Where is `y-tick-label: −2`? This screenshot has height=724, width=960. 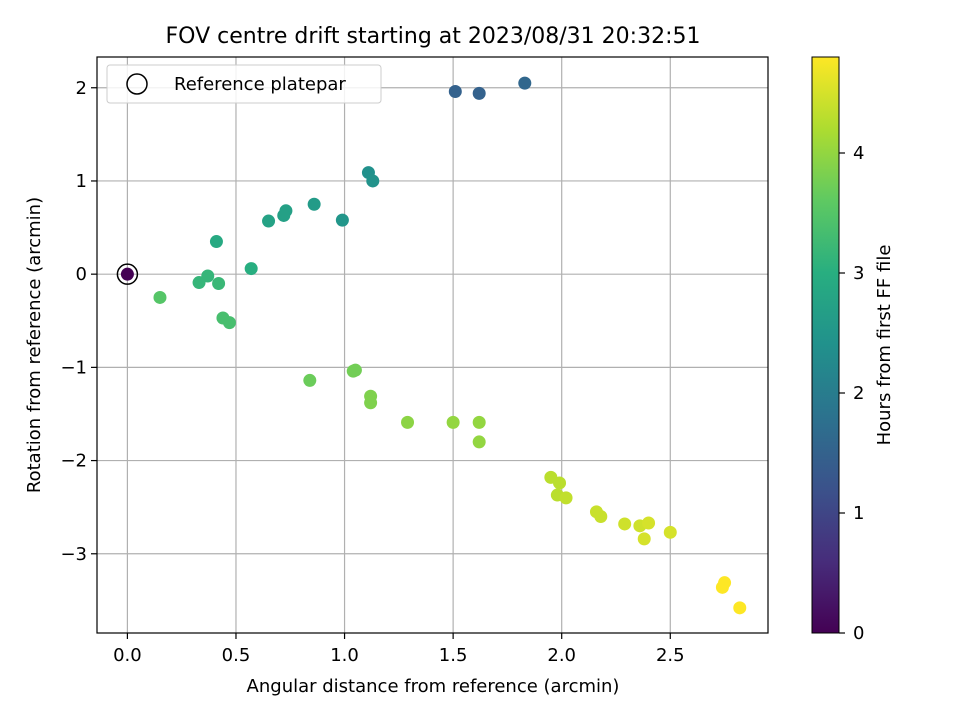
y-tick-label: −2 is located at coordinates (73, 461).